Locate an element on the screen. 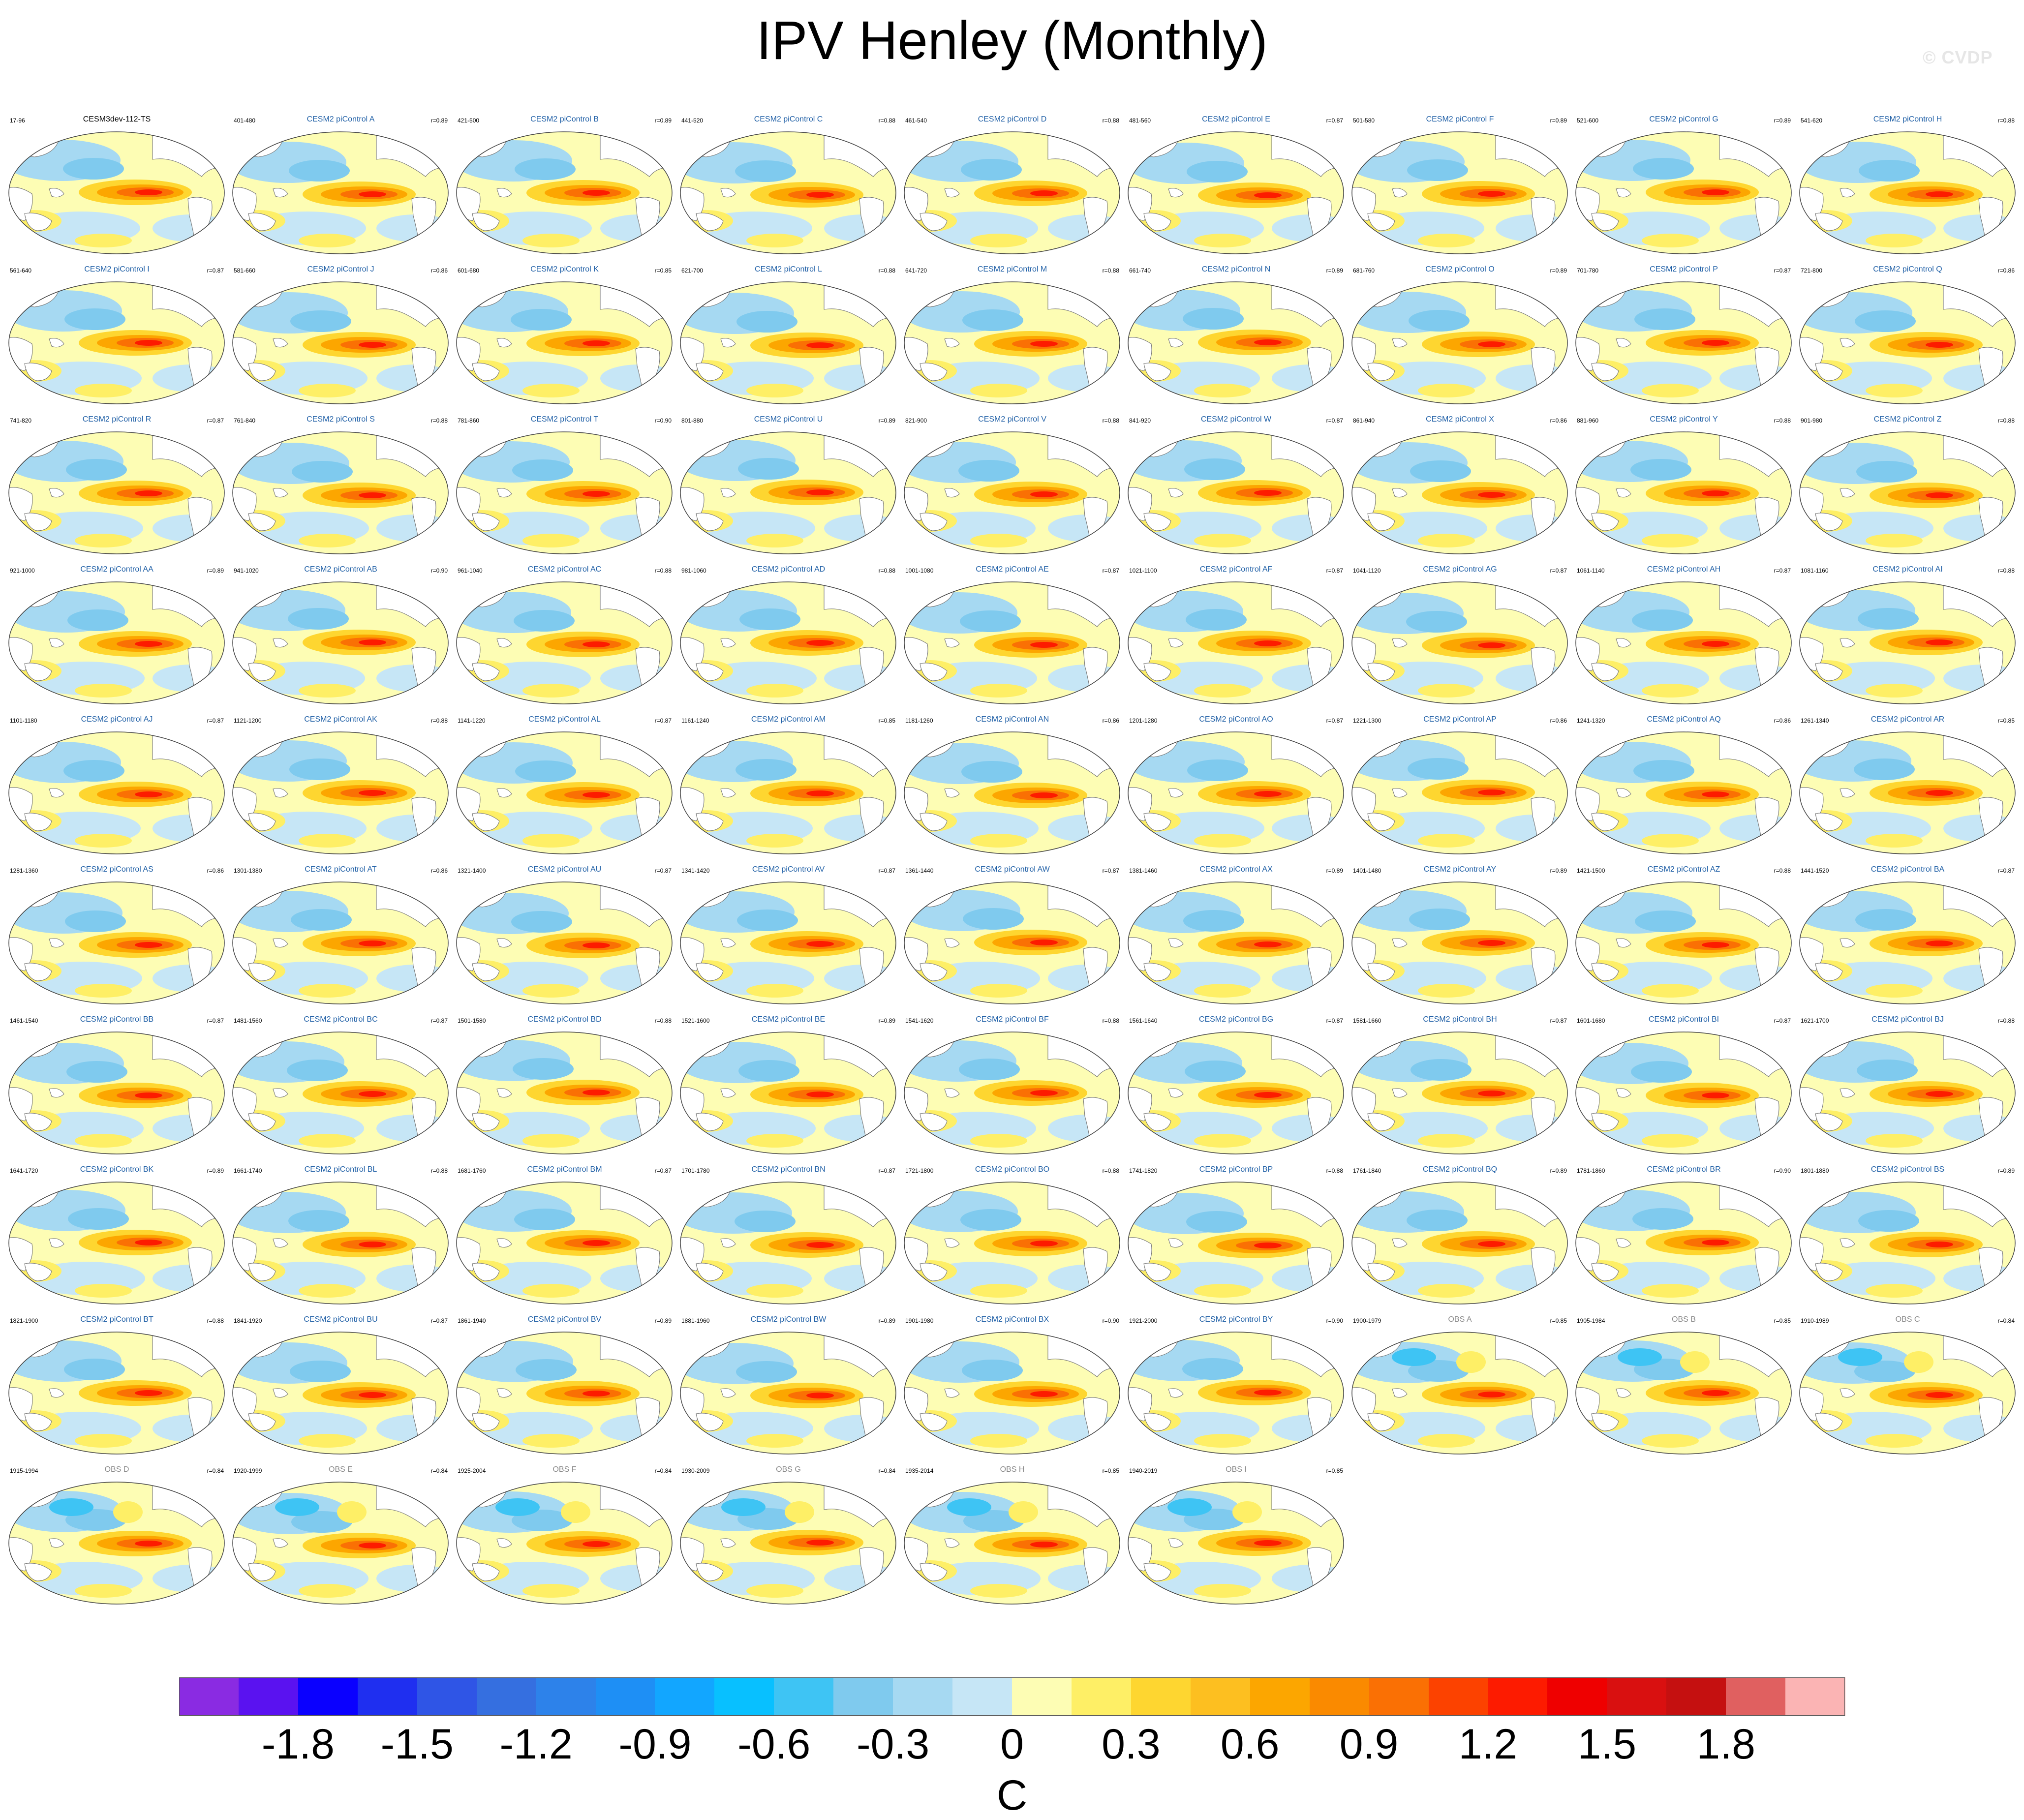 This screenshot has width=2024, height=1820. panel-correlation: r=0.88 is located at coordinates (215, 1320).